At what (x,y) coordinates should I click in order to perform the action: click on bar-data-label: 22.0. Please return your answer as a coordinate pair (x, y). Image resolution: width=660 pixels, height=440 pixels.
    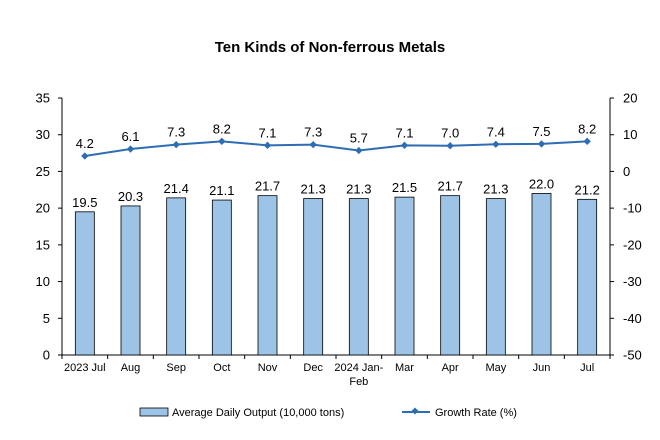
    Looking at the image, I should click on (541, 183).